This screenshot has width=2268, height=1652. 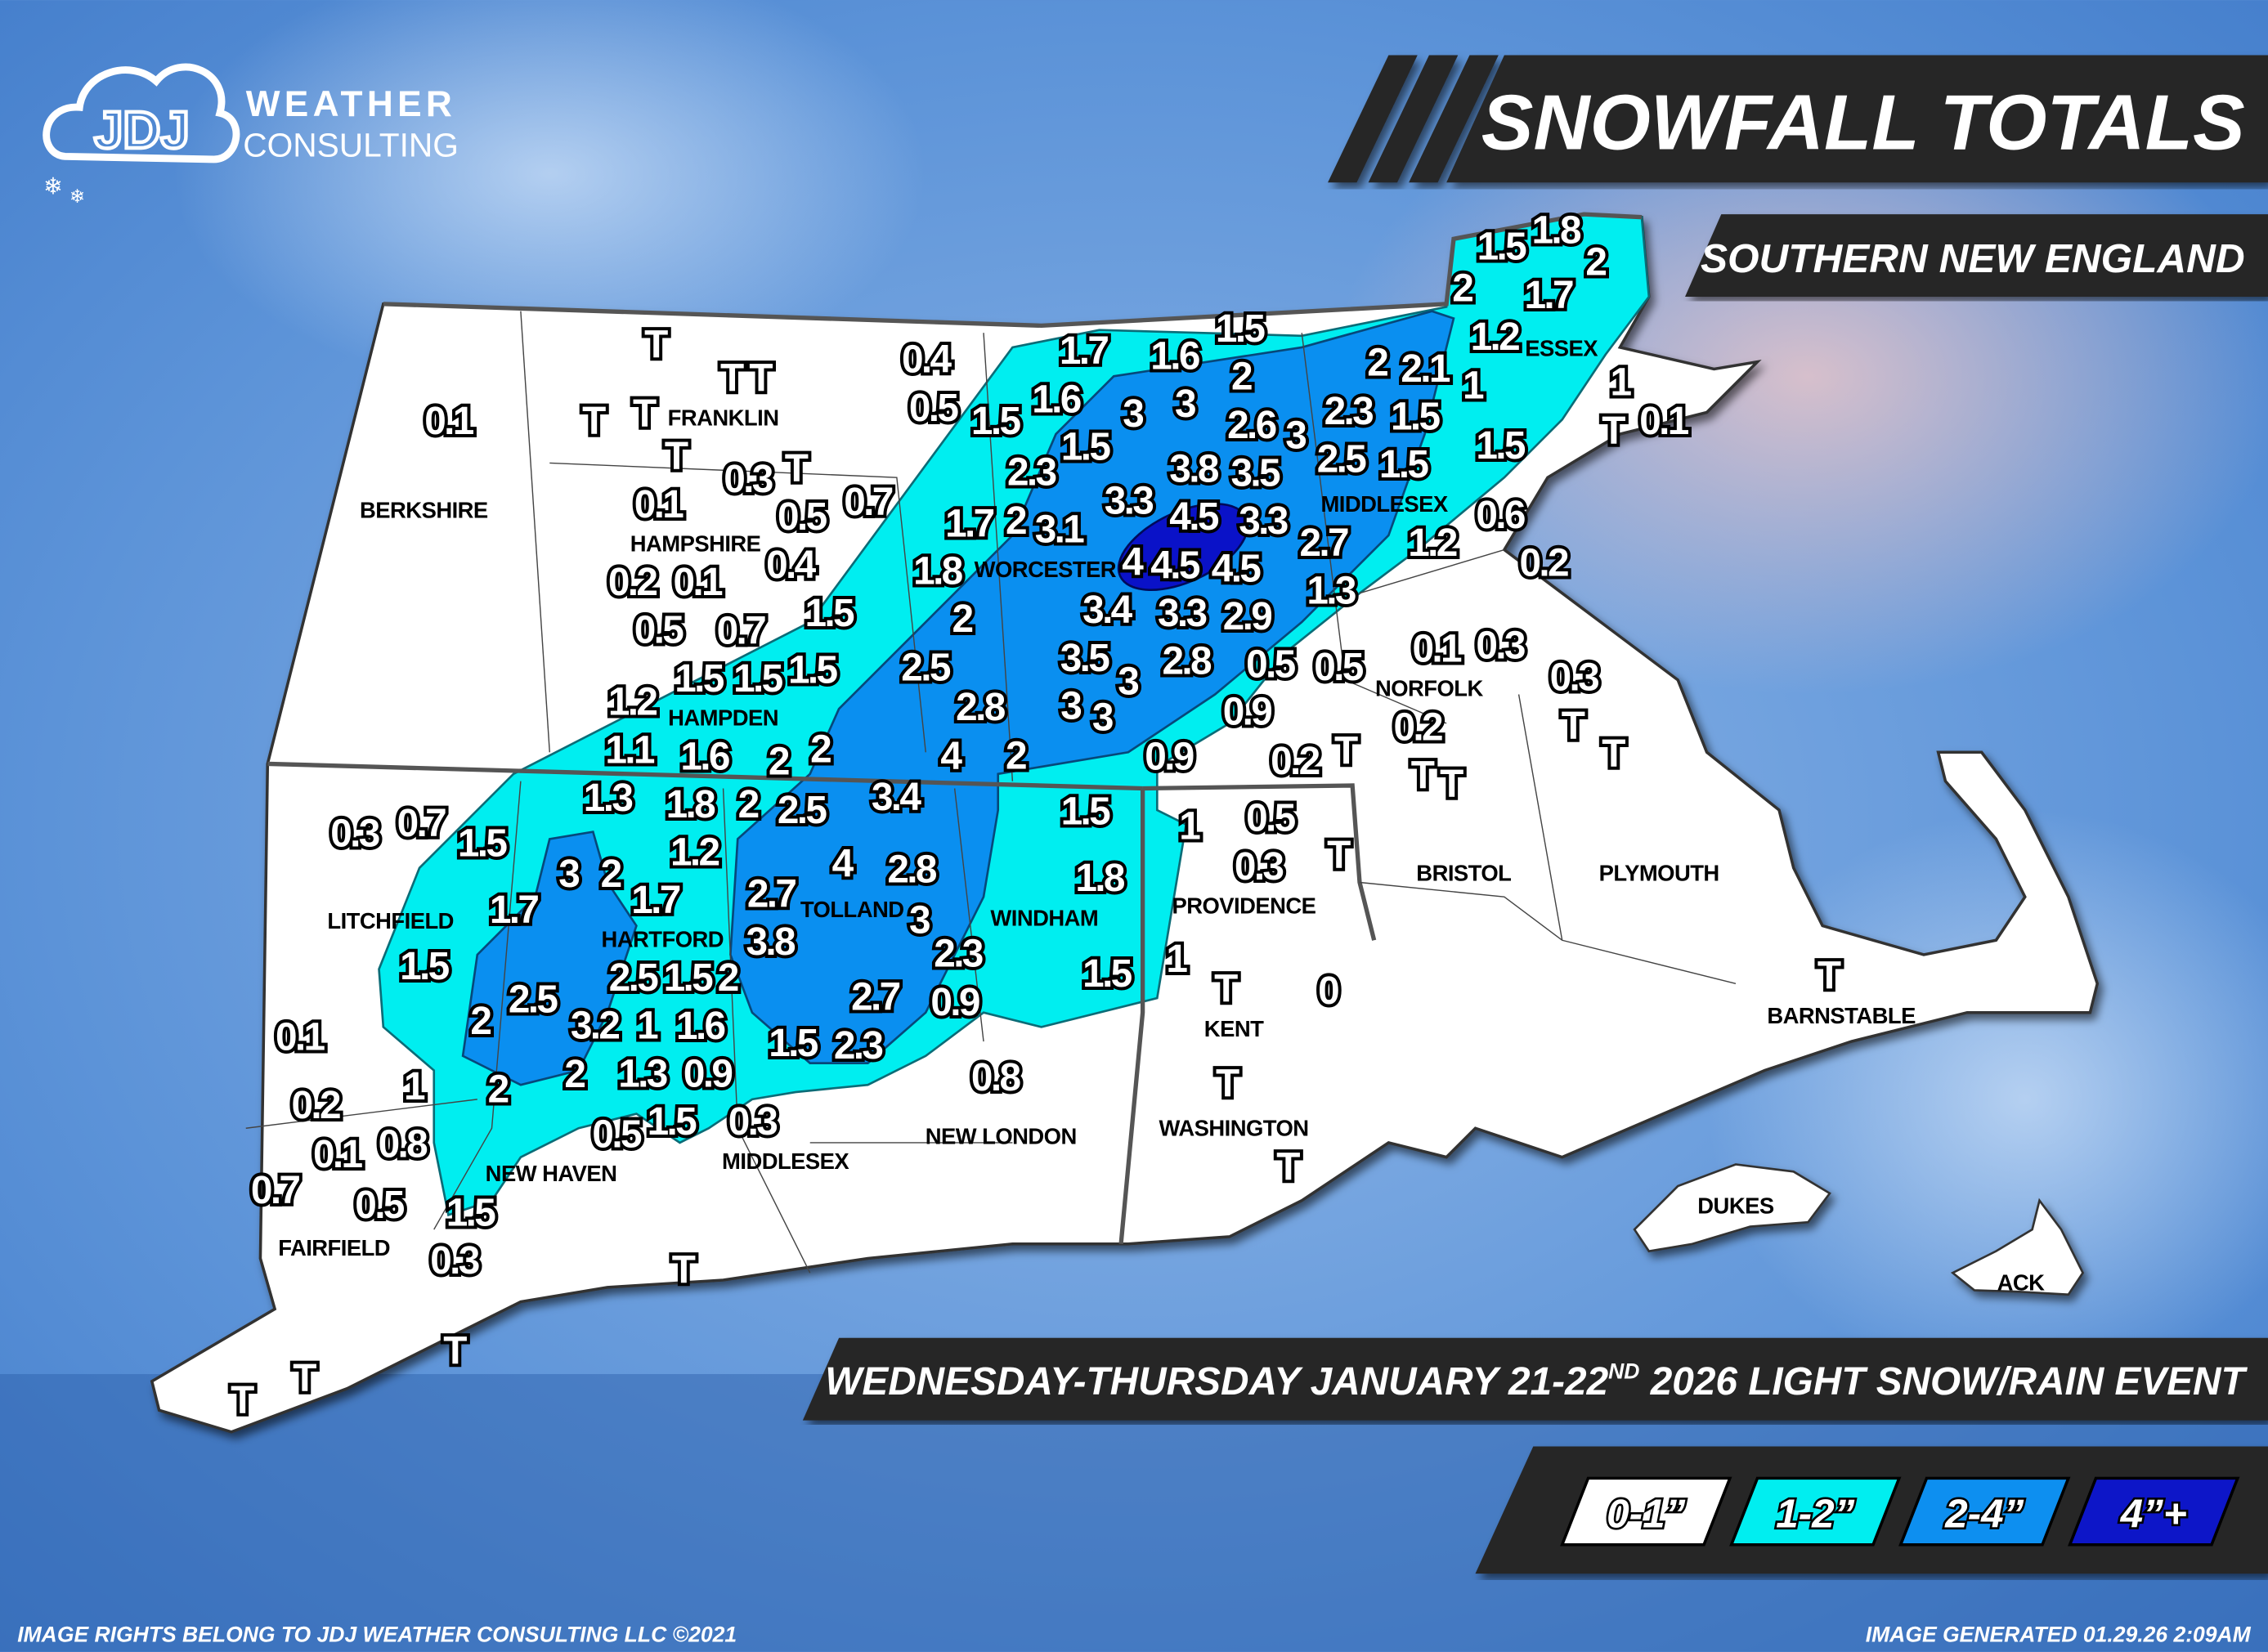 What do you see at coordinates (1561, 348) in the screenshot?
I see `county-label: ESSEX` at bounding box center [1561, 348].